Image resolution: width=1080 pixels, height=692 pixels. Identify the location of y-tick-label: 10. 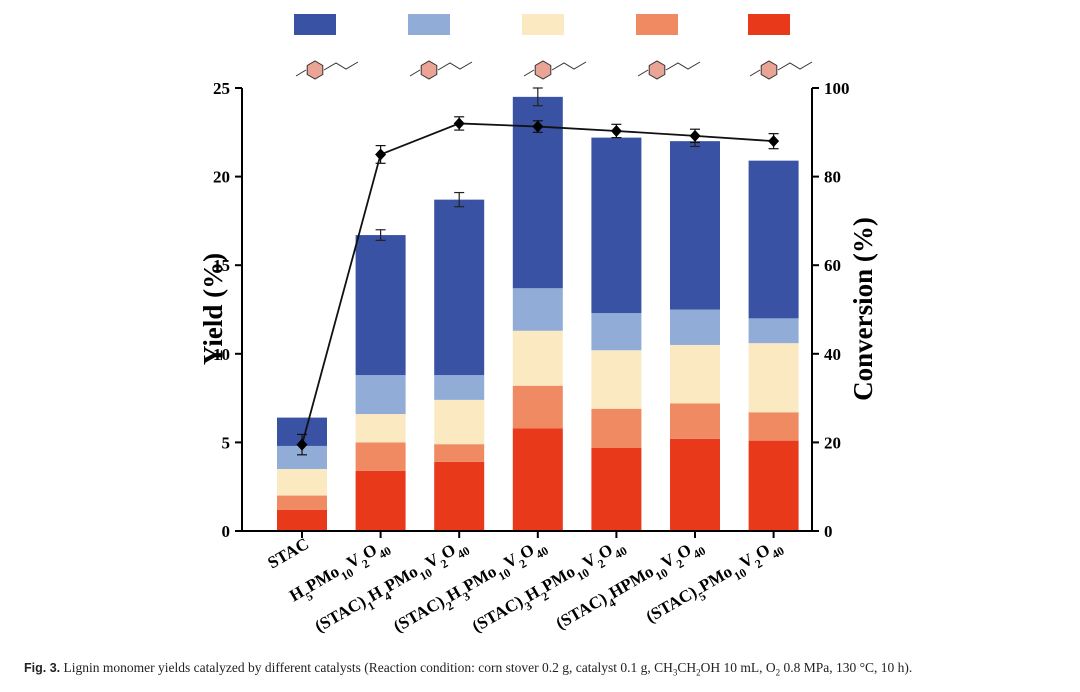
(221, 354).